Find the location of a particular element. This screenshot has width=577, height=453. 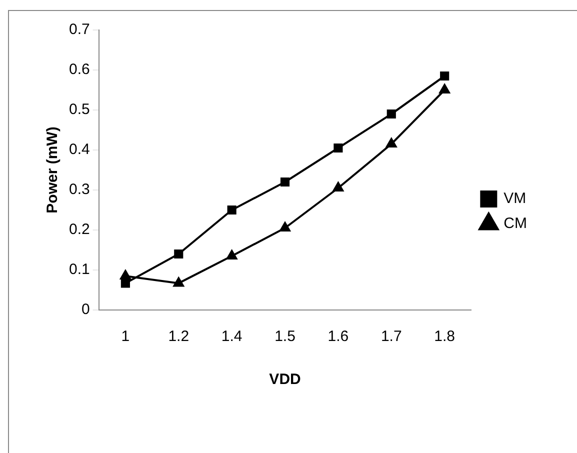

x-tick-label: 1.6 is located at coordinates (338, 337).